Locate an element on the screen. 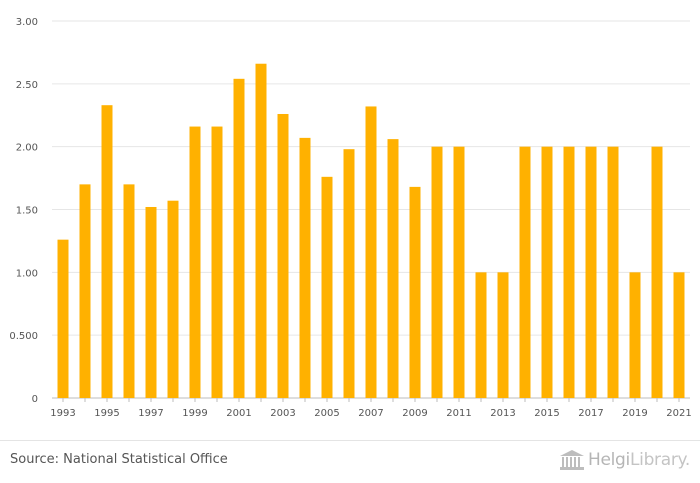 The width and height of the screenshot is (700, 483). bar-2008 is located at coordinates (393, 269).